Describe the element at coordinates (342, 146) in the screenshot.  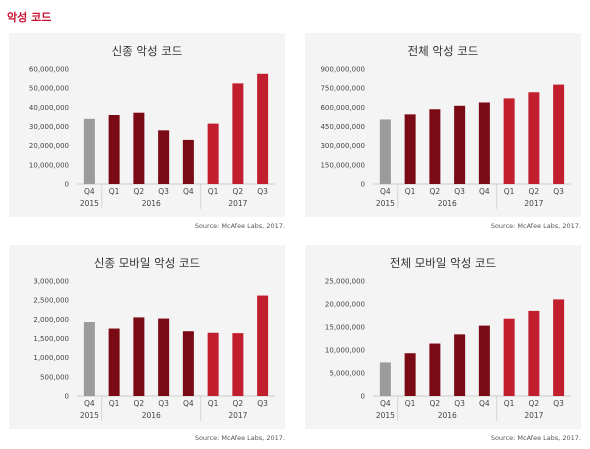
I see `y-tick-label: 300,000,000` at that location.